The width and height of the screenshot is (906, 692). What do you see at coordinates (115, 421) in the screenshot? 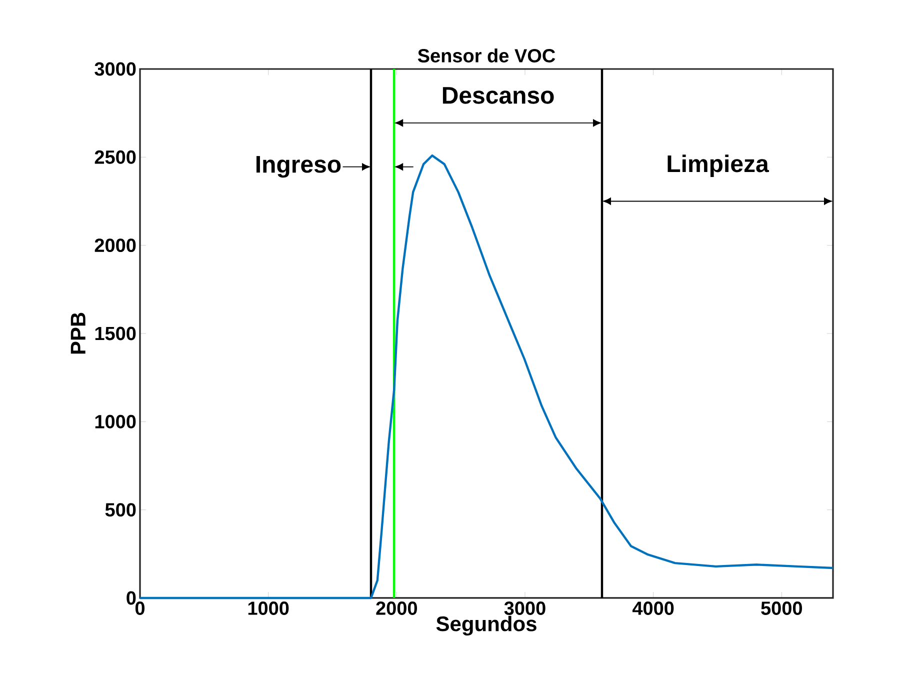
I see `y-tick-label: 1000` at bounding box center [115, 421].